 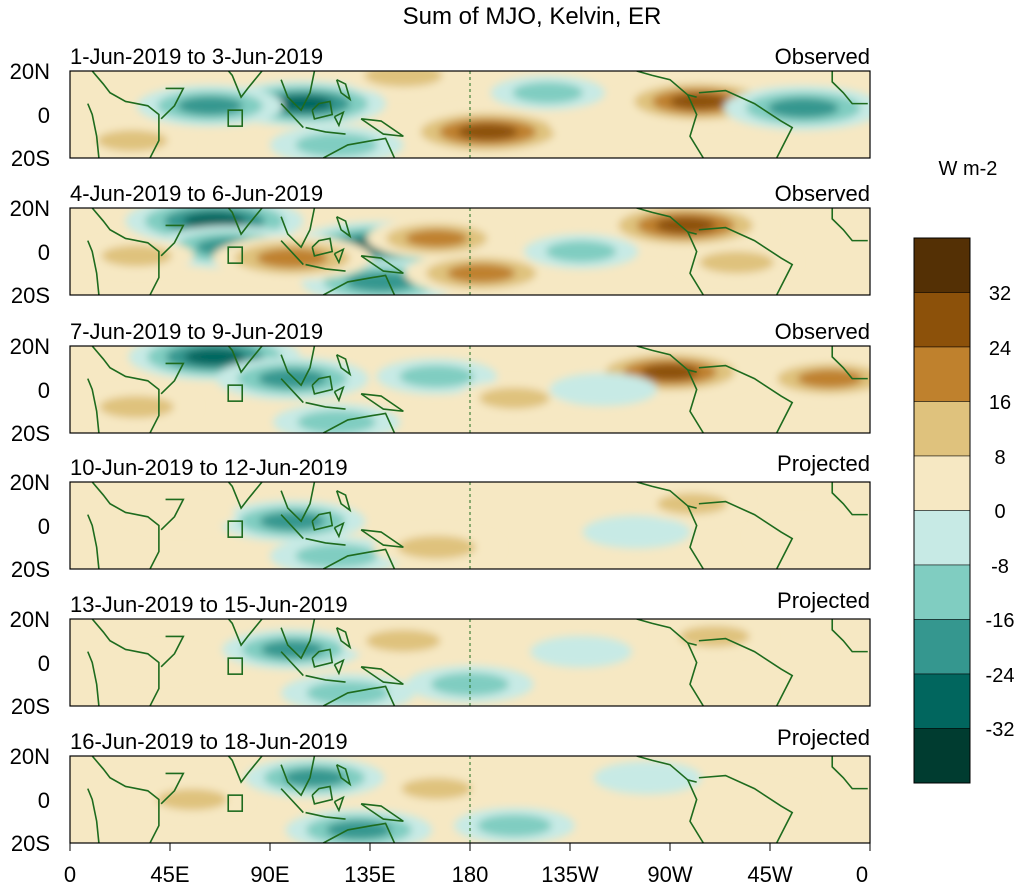 What do you see at coordinates (1000, 512) in the screenshot?
I see `colorbar-tick-labels: 32 24 16 8 0 -8 -16 -24 -32` at bounding box center [1000, 512].